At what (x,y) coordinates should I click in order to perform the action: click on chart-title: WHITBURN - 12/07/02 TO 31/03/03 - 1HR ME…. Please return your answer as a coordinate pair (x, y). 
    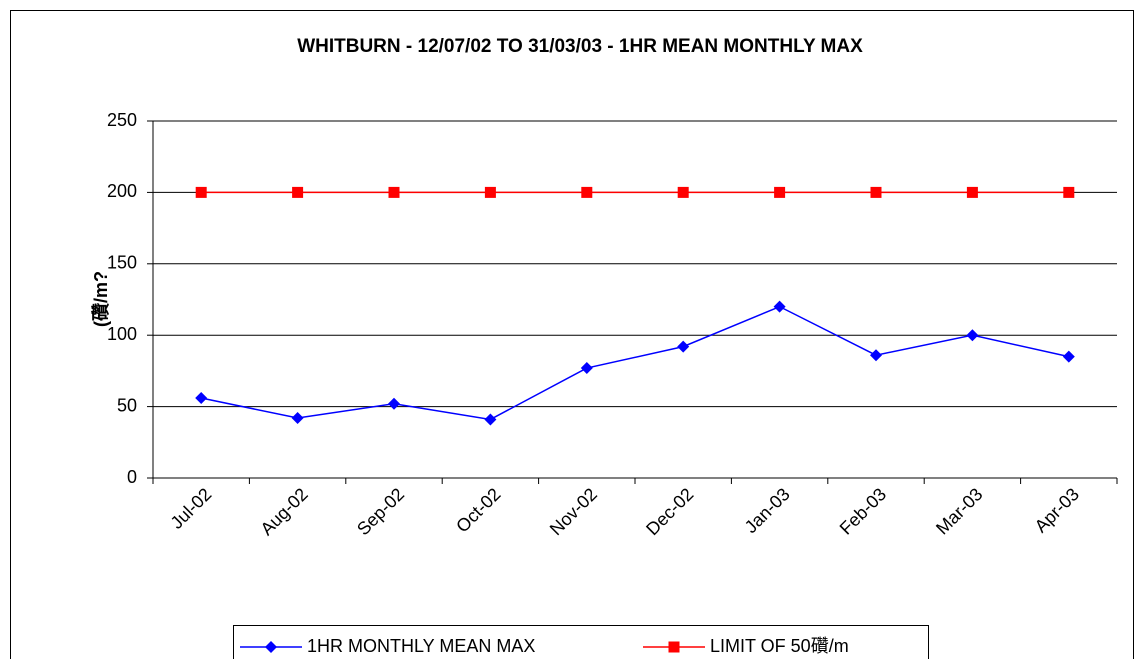
    Looking at the image, I should click on (580, 46).